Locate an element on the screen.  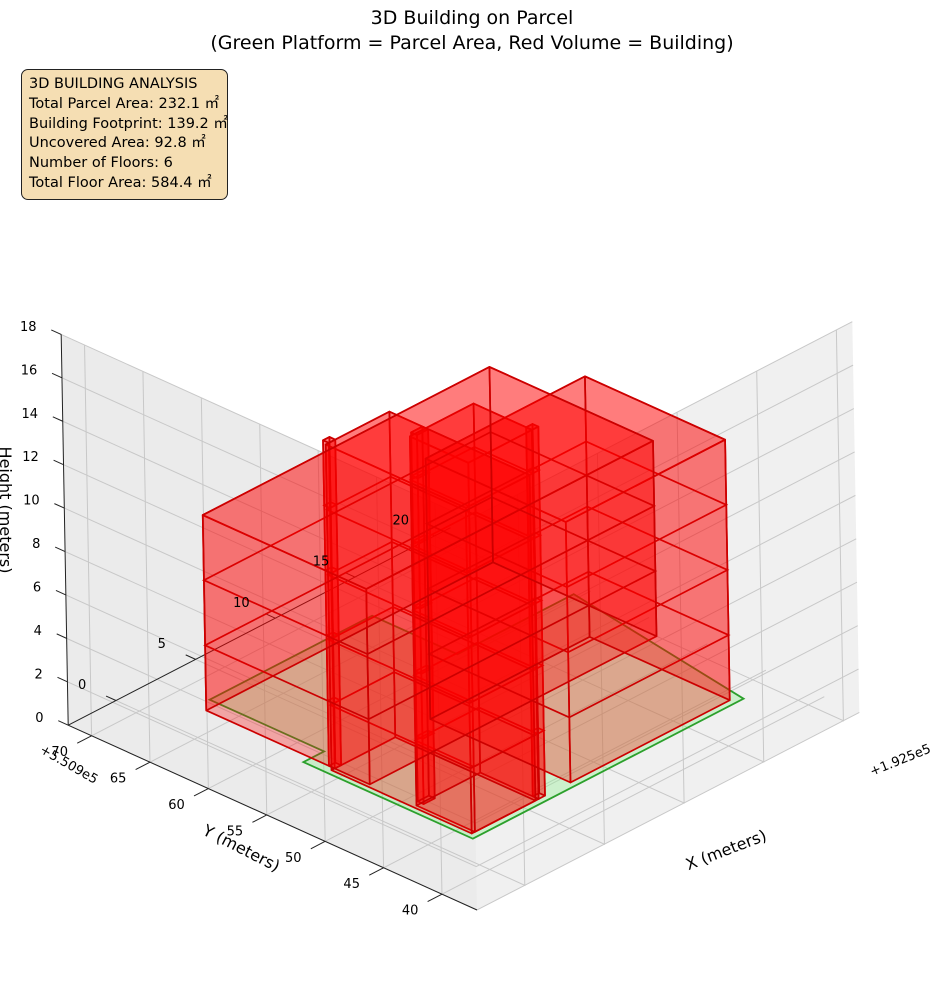
z-tick-label: 2 is located at coordinates (38, 674).